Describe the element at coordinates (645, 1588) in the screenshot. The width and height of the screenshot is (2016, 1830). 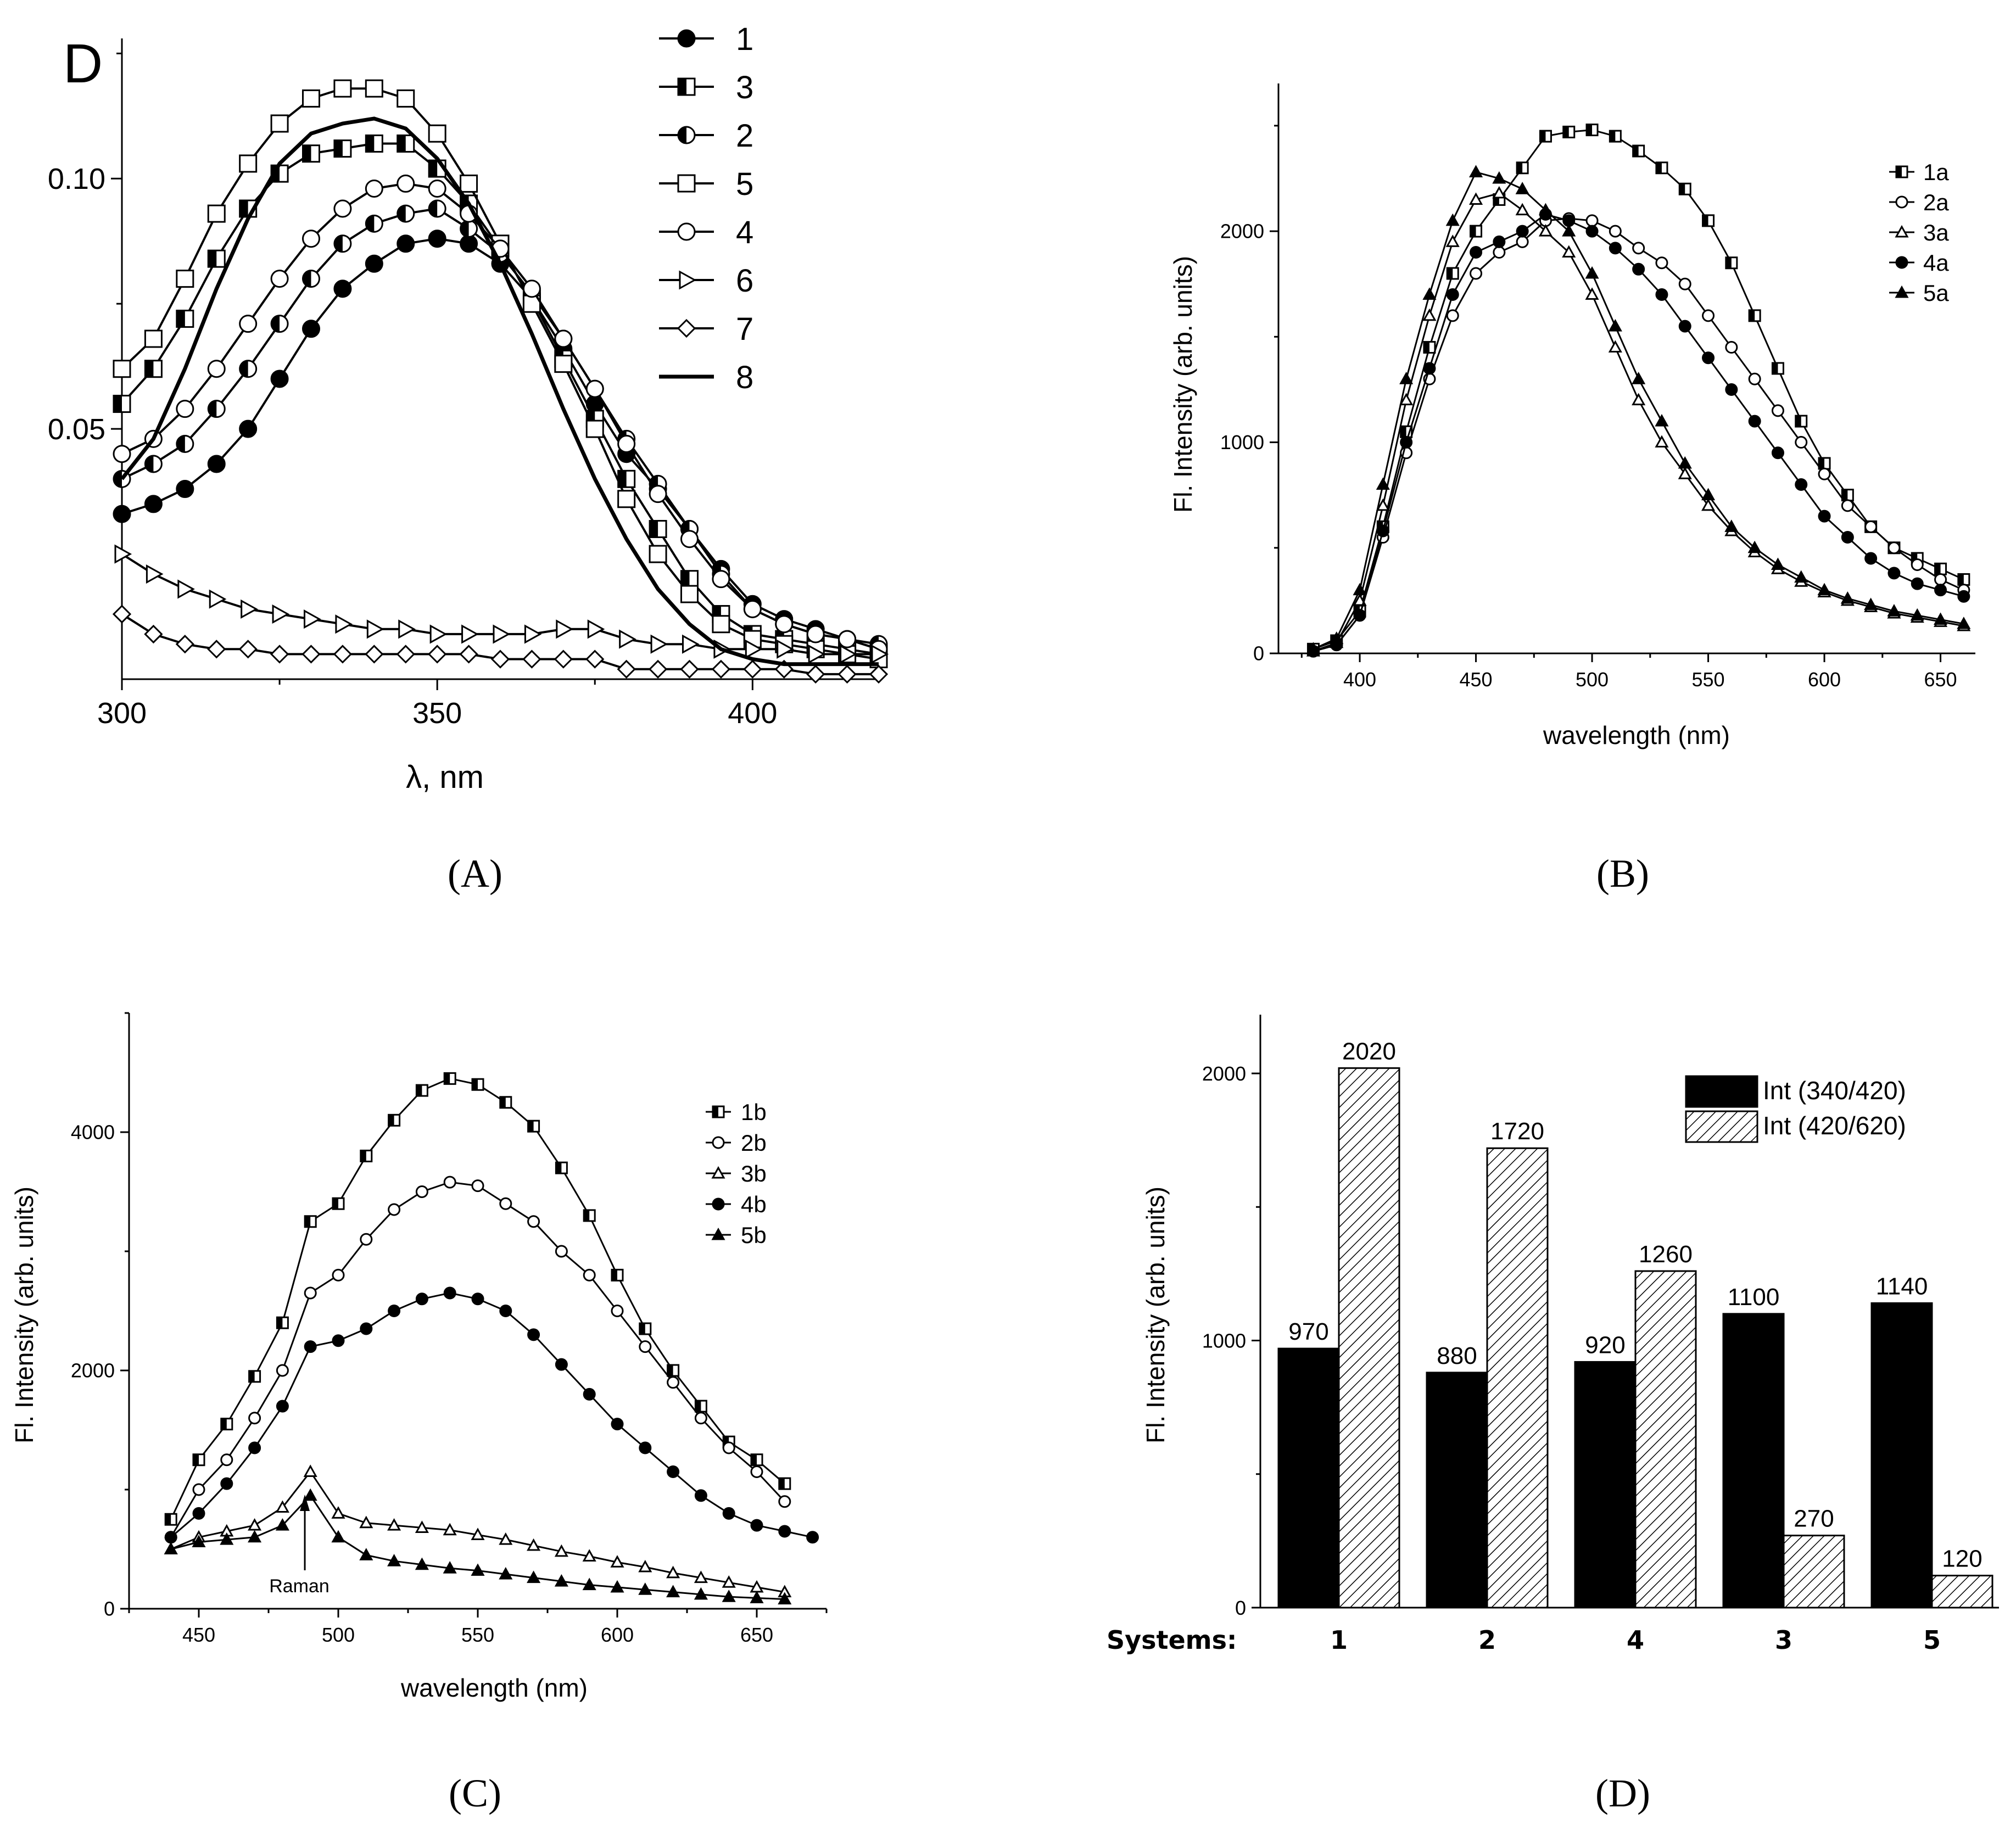
I see `panel-c-series-5b-point` at that location.